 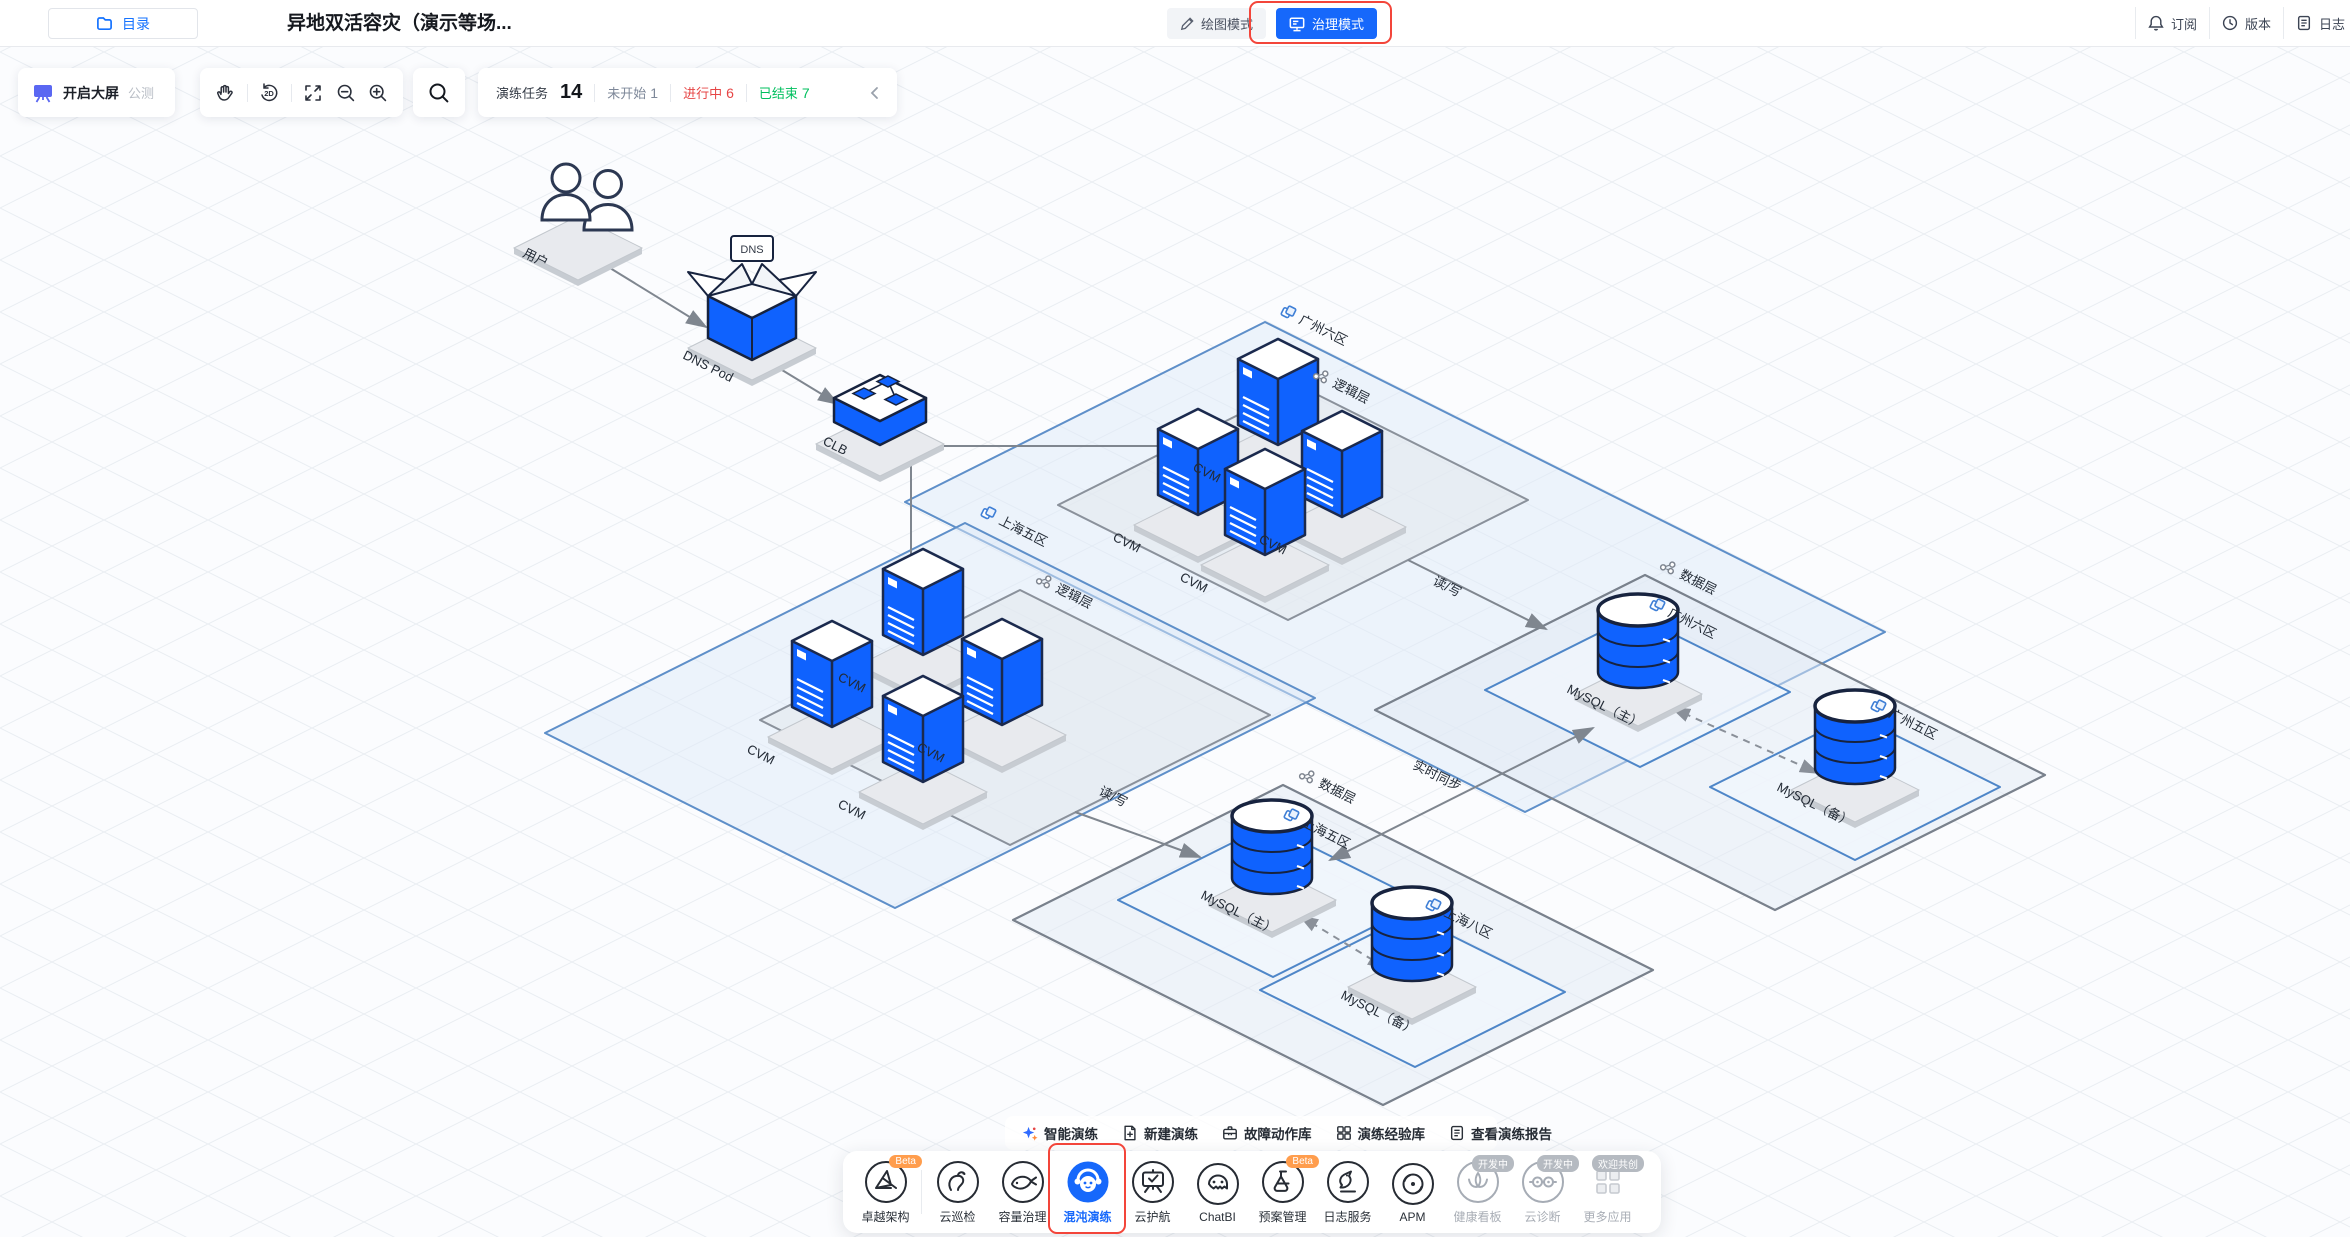 I want to click on dock-item-more-apps: 欢迎共创 更多应用, so click(x=1609, y=1190).